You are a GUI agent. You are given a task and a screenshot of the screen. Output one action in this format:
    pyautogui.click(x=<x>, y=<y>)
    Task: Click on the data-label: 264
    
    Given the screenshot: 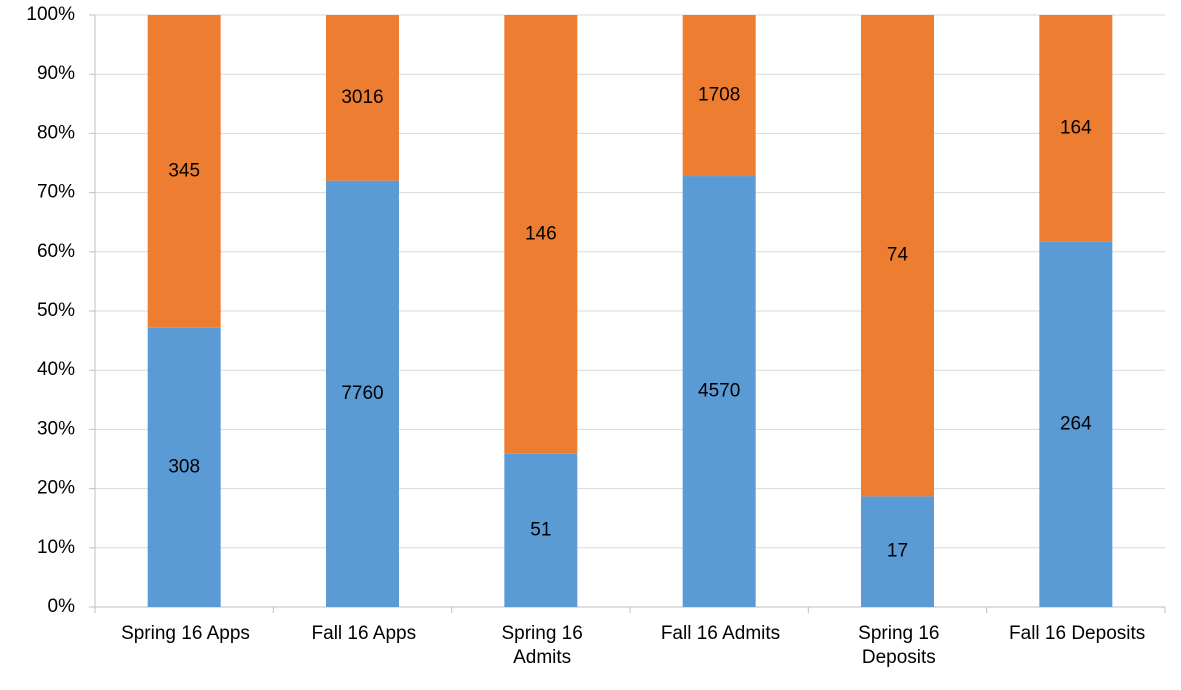 What is the action you would take?
    pyautogui.click(x=1076, y=423)
    